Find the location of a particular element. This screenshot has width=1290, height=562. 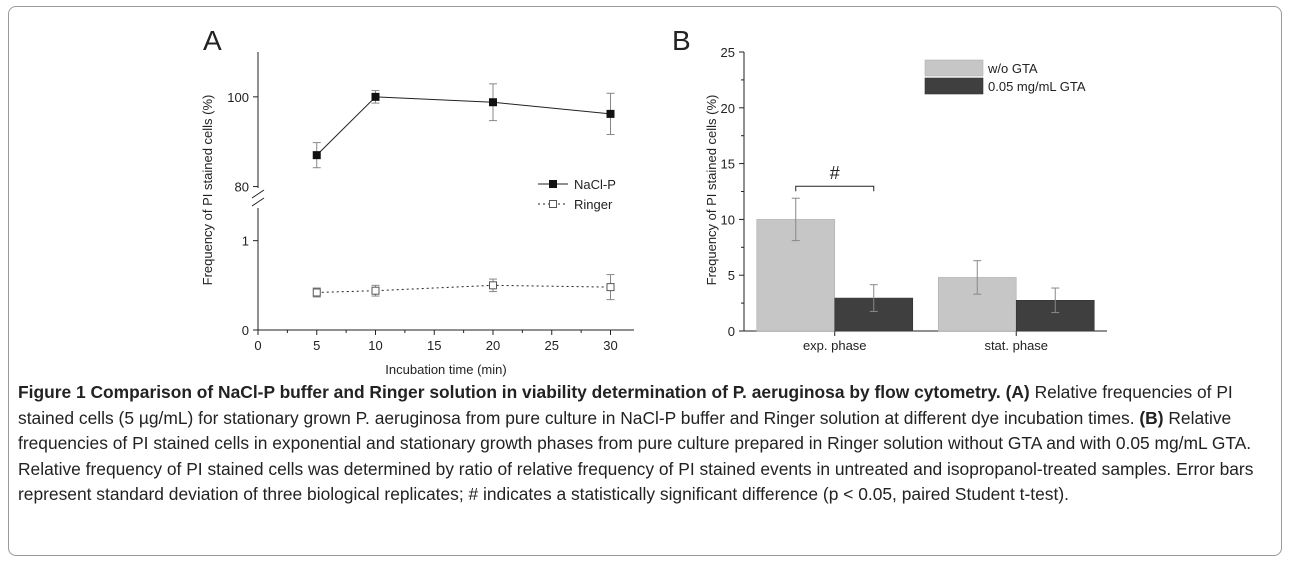

panel-b-y-tick-label: 10 is located at coordinates (728, 219).